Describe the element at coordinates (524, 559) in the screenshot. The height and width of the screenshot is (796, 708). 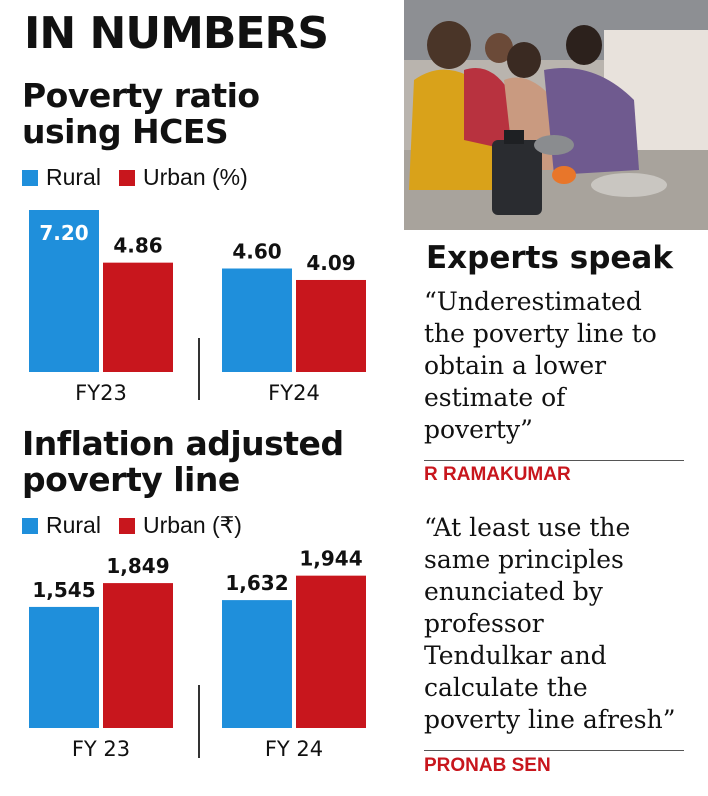
I see `quote-line: same principles` at that location.